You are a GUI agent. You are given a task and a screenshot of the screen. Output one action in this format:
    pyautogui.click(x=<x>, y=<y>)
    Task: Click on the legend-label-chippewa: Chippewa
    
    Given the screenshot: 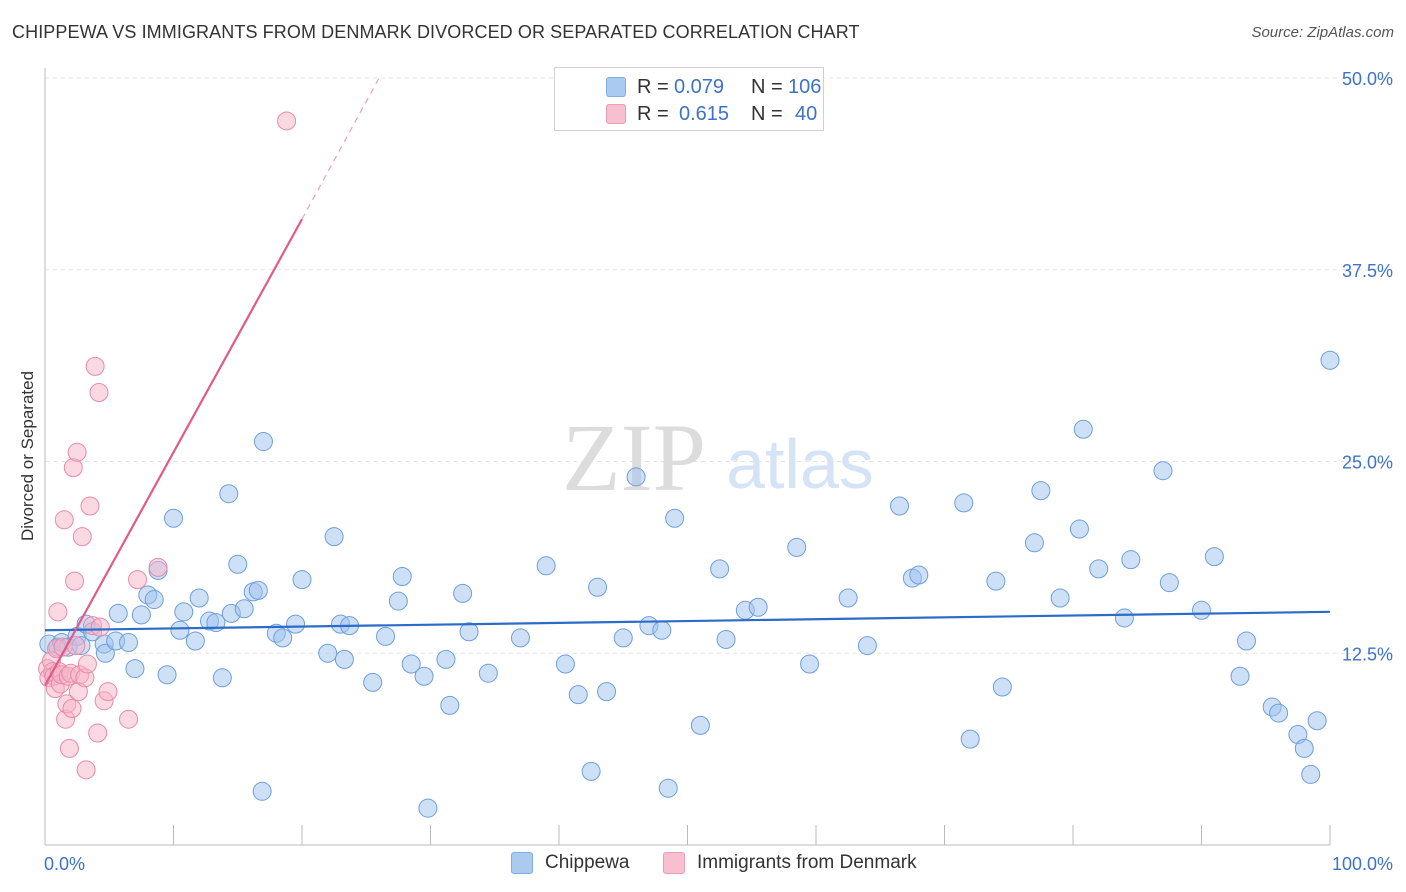 What is the action you would take?
    pyautogui.click(x=587, y=862)
    